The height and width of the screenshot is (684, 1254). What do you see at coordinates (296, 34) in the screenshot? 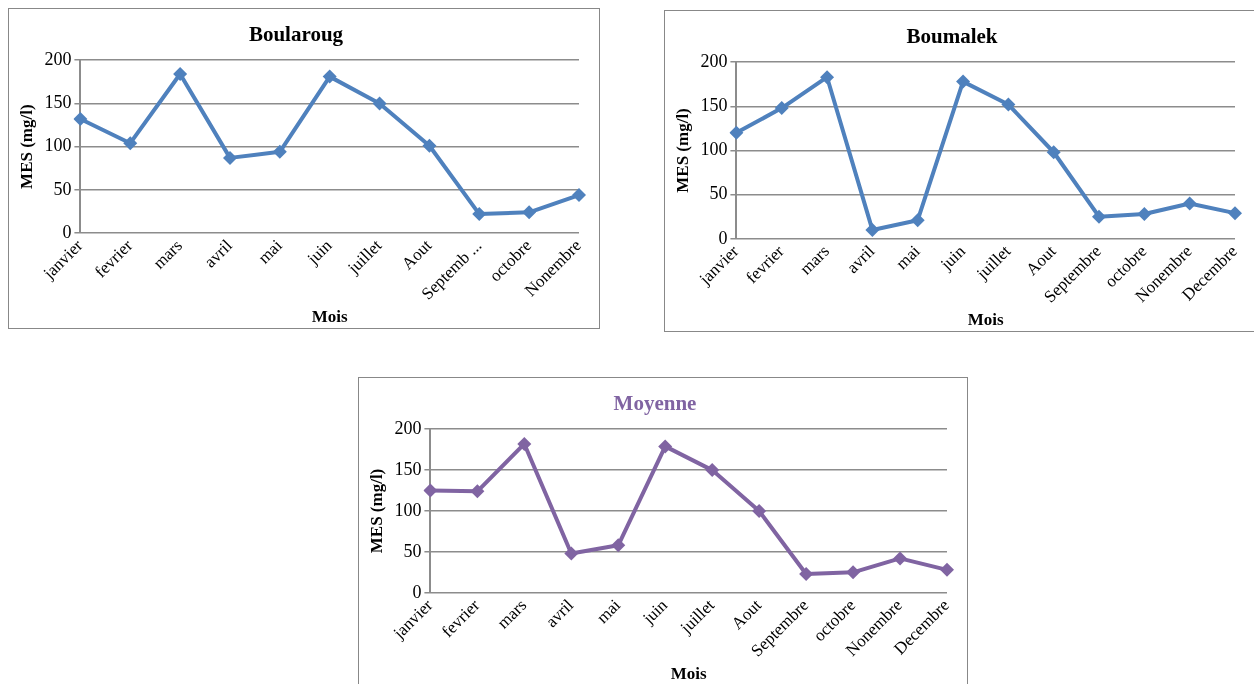
I see `chart-title: Boularoug` at bounding box center [296, 34].